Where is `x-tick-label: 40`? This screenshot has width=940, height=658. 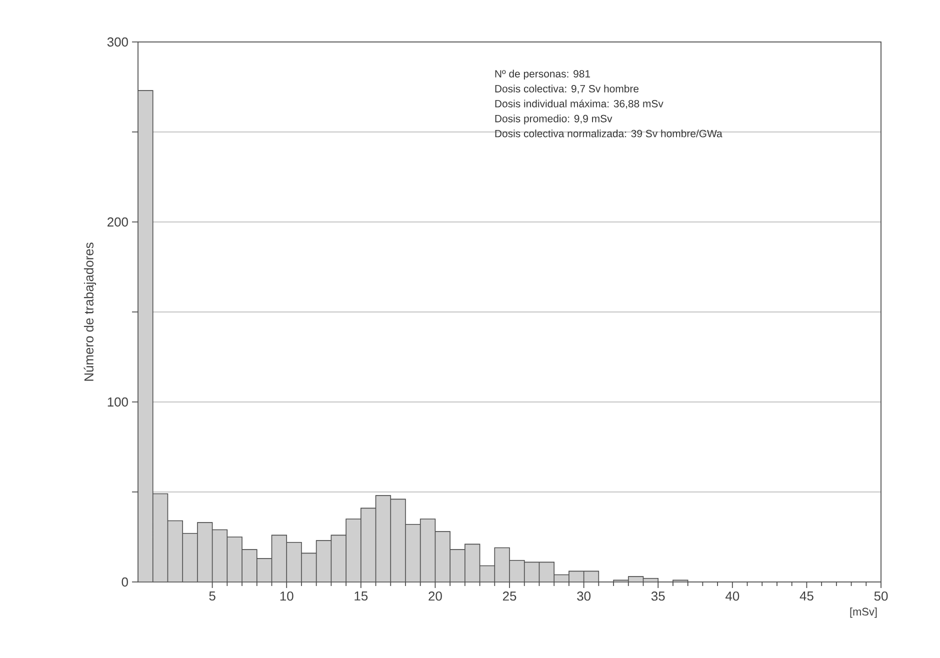
x-tick-label: 40 is located at coordinates (733, 596).